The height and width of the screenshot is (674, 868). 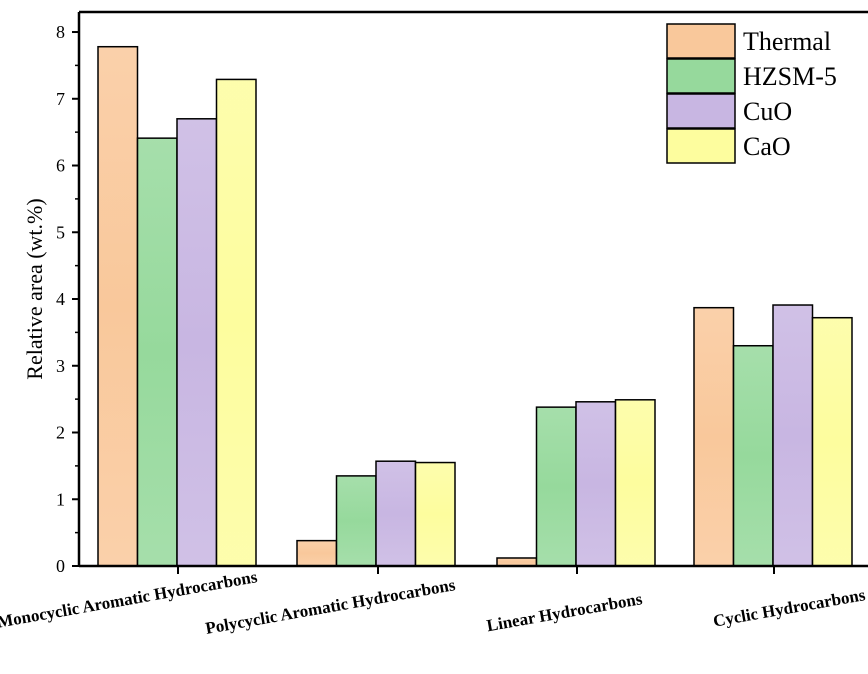 What do you see at coordinates (60, 566) in the screenshot?
I see `y-tick-label: 0` at bounding box center [60, 566].